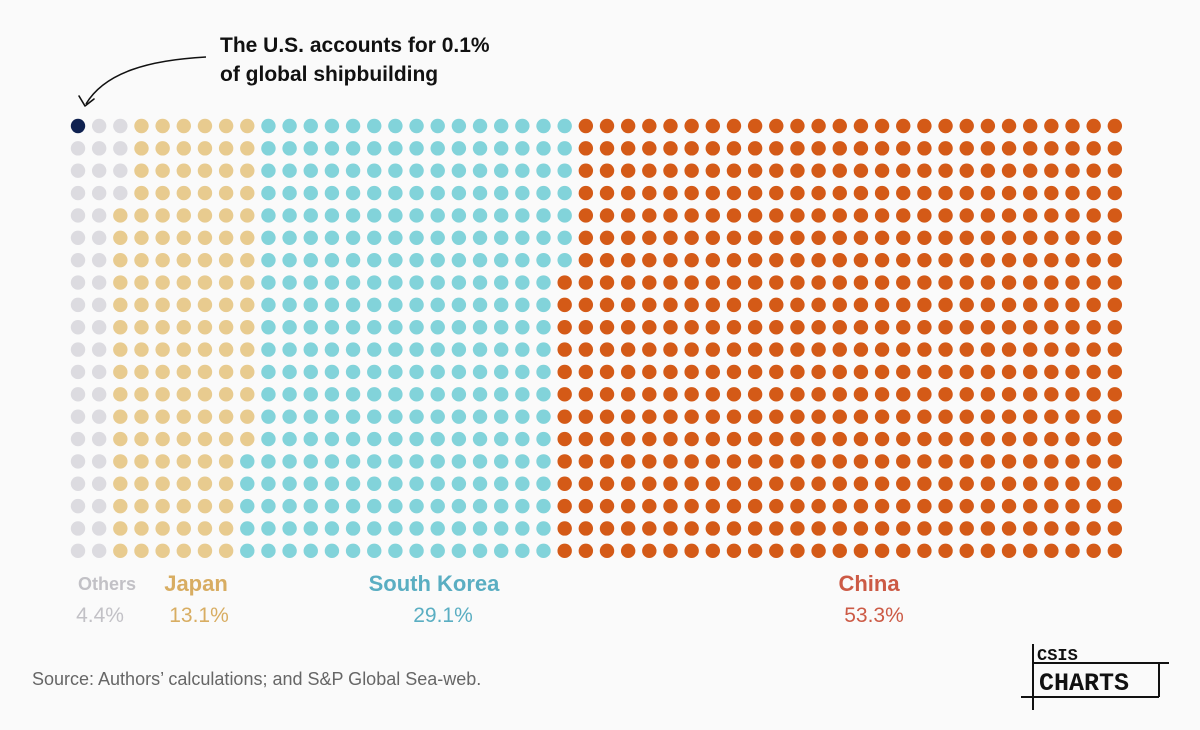 Image resolution: width=1200 pixels, height=730 pixels. I want to click on annotation-line-2: of global shipbuilding, so click(329, 74).